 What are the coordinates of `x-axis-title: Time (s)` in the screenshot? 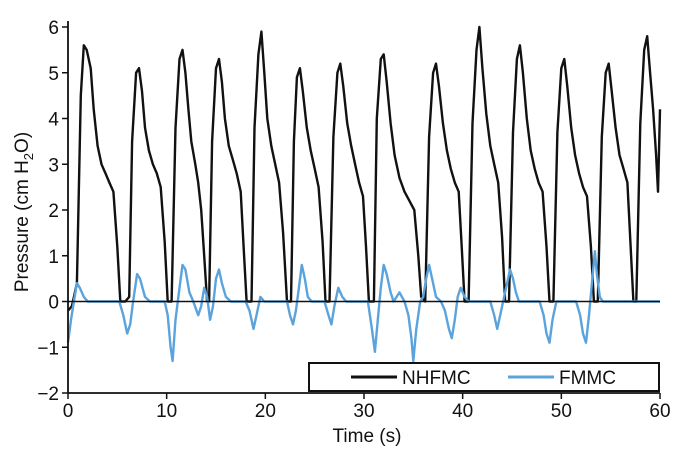 It's located at (367, 436).